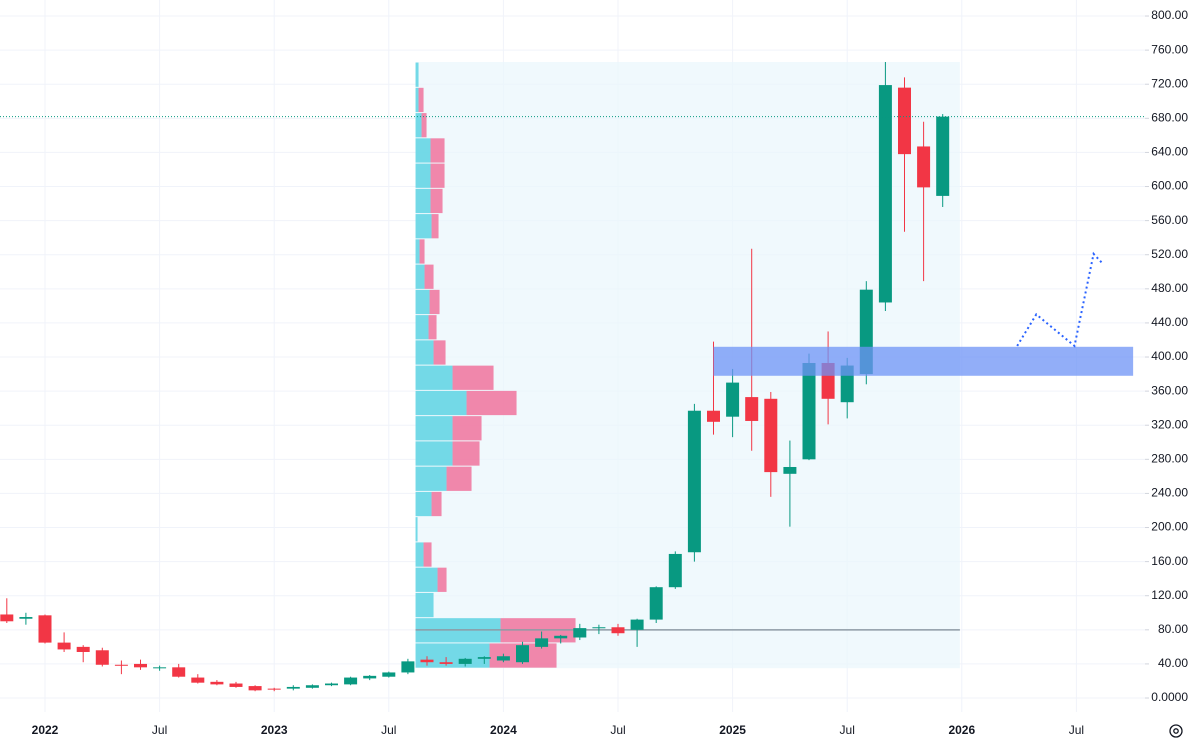  What do you see at coordinates (503, 730) in the screenshot?
I see `x-tick-label: 2024` at bounding box center [503, 730].